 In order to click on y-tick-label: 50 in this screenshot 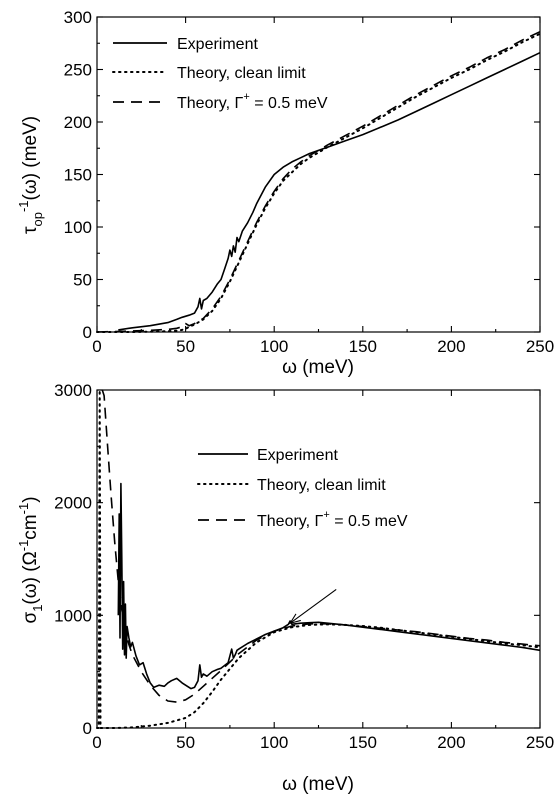, I will do `click(82, 280)`.